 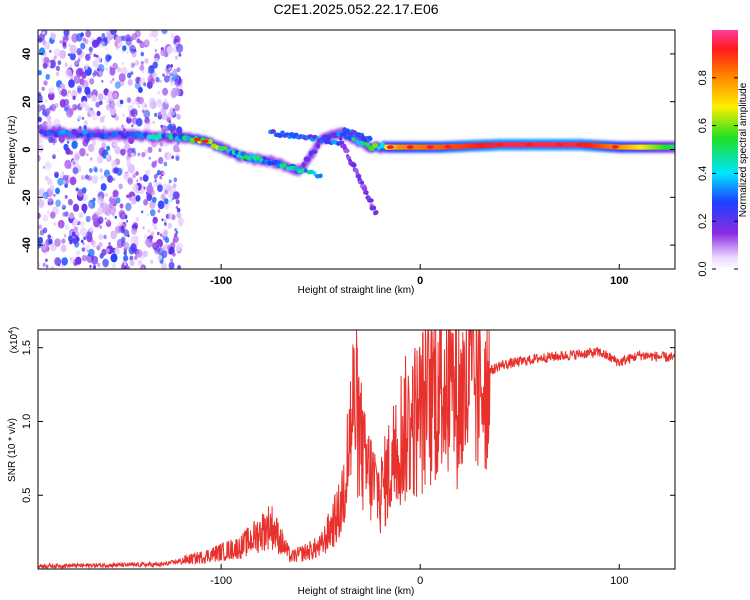 What do you see at coordinates (221, 281) in the screenshot?
I see `x-tick-label: -100` at bounding box center [221, 281].